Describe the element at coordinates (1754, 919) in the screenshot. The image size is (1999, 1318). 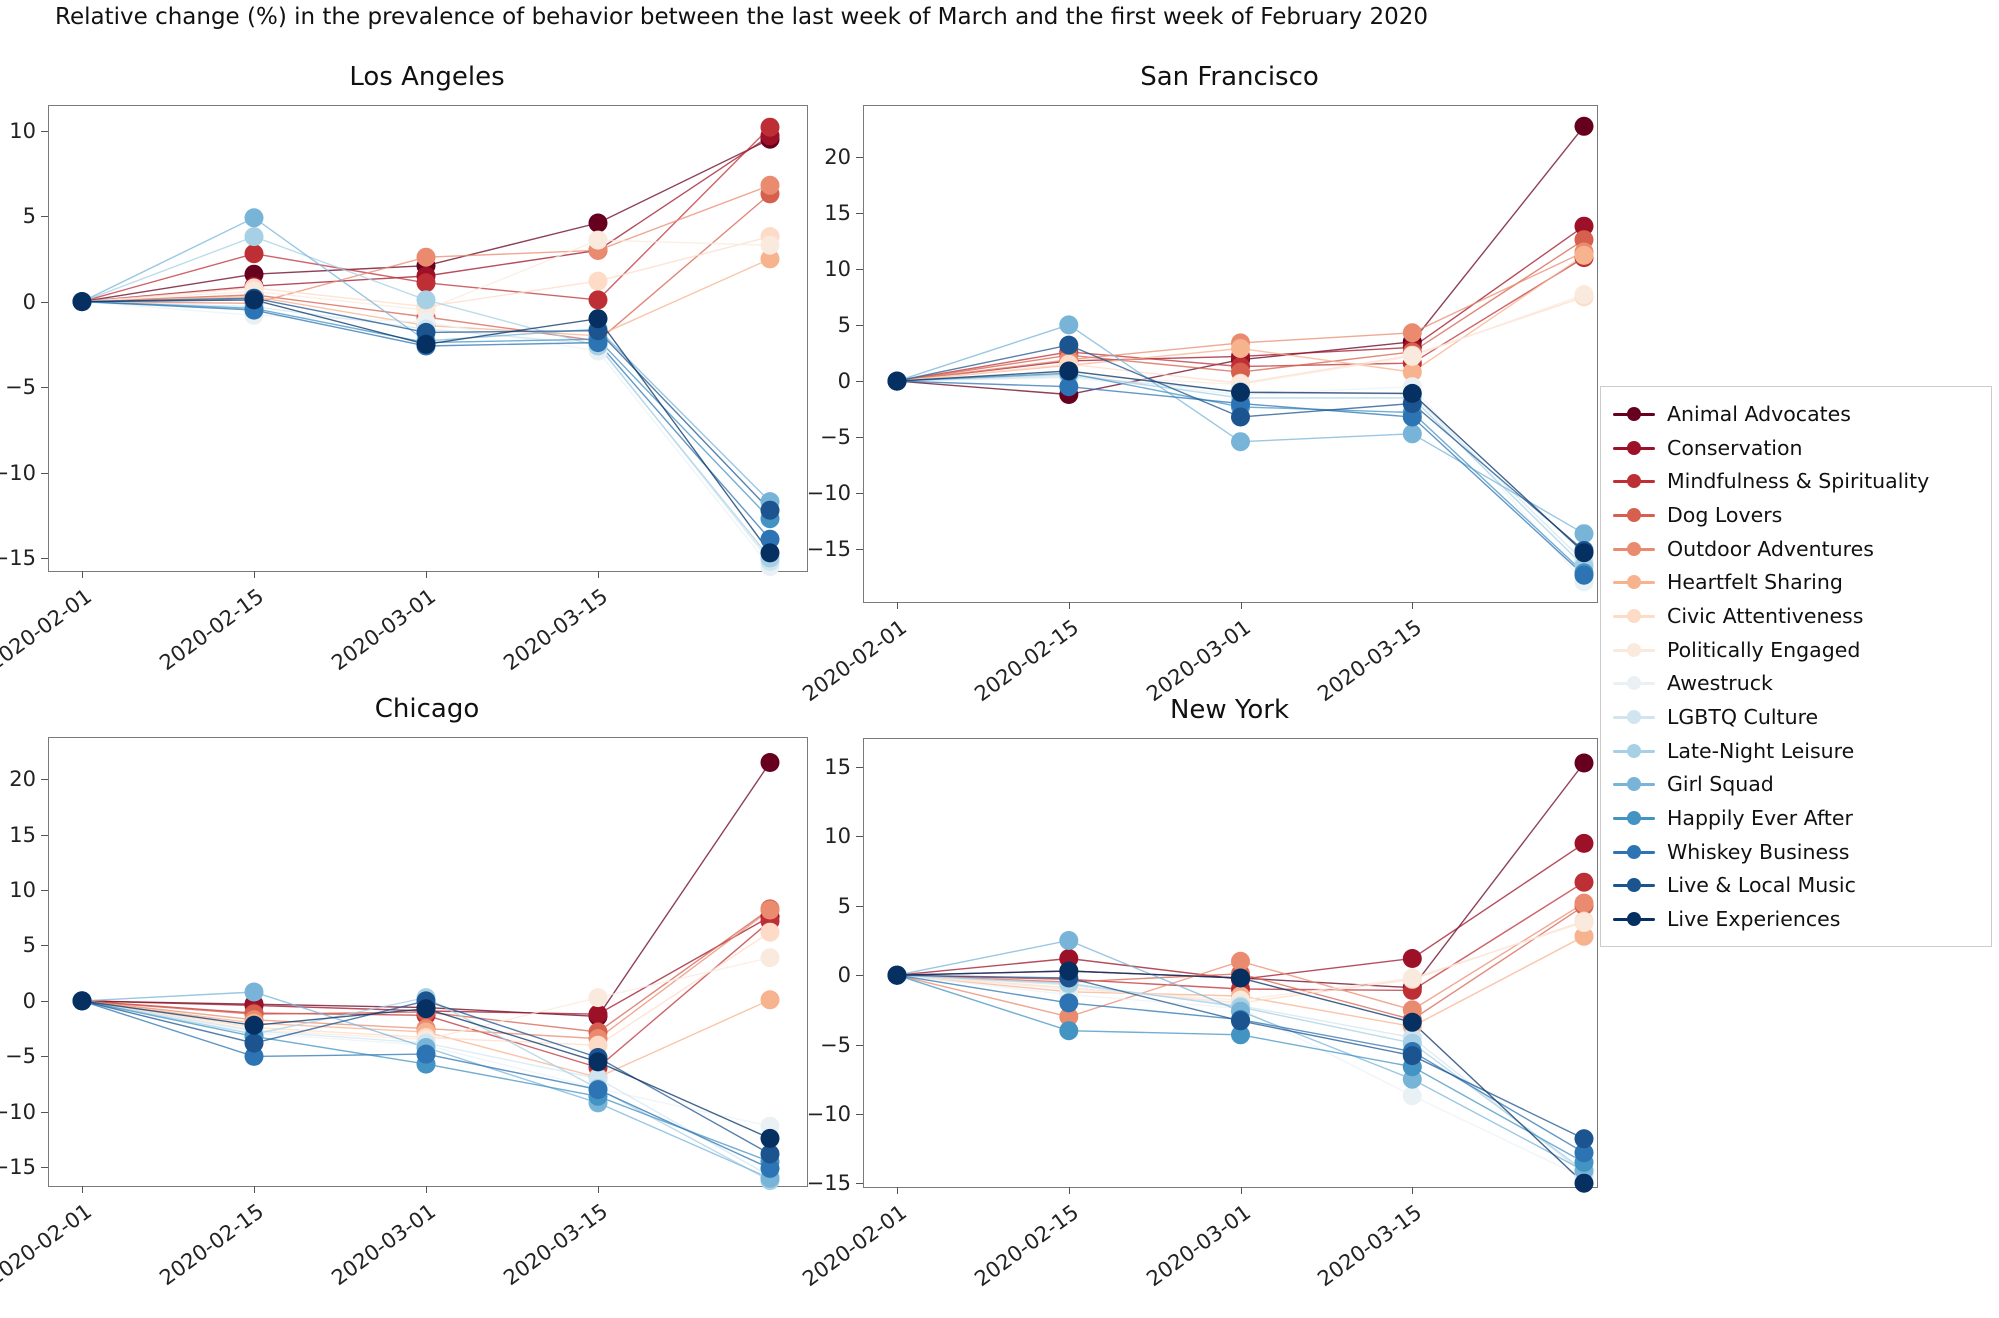
I see `legend-item-label: Live Experiences` at that location.